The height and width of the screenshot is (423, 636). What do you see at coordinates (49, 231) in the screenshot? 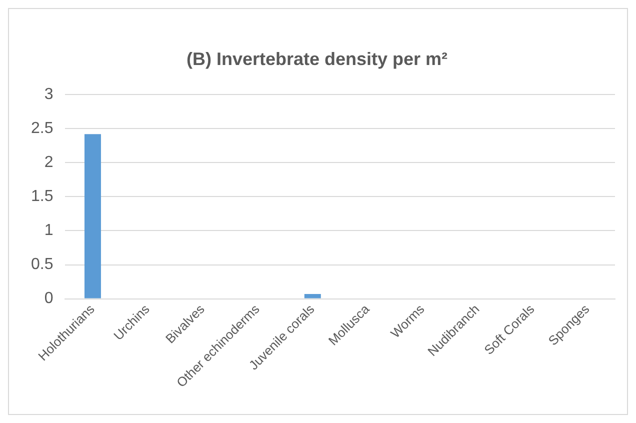
I see `y-tick-label: 1` at bounding box center [49, 231].